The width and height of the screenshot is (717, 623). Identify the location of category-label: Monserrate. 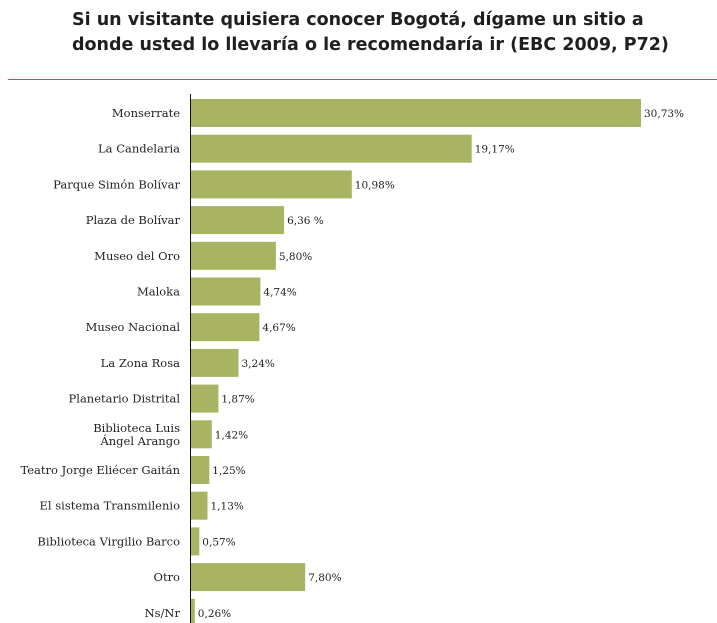
(146, 113).